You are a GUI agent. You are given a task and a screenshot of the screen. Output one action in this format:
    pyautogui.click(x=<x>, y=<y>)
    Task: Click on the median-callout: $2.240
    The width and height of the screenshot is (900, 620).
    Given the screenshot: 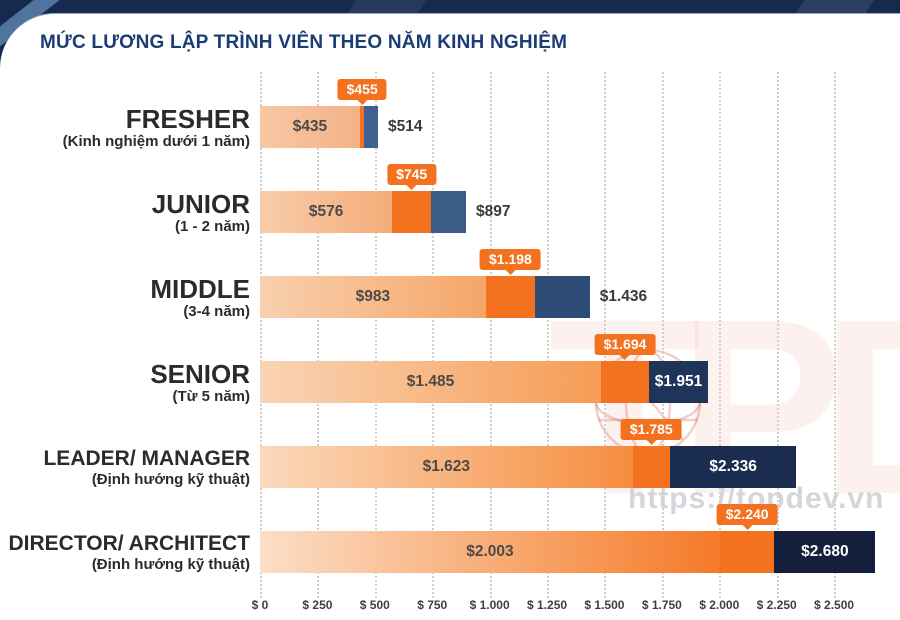 What is the action you would take?
    pyautogui.click(x=747, y=517)
    